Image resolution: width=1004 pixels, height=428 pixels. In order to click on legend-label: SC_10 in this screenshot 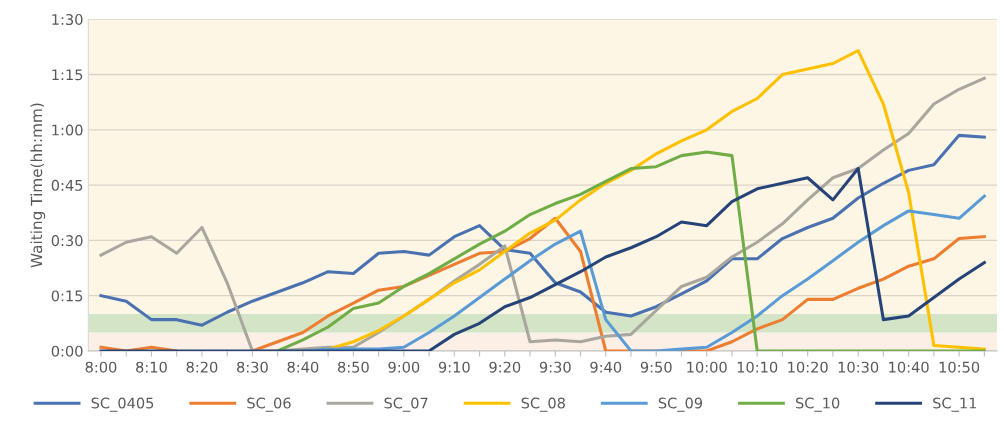, I will do `click(817, 404)`.